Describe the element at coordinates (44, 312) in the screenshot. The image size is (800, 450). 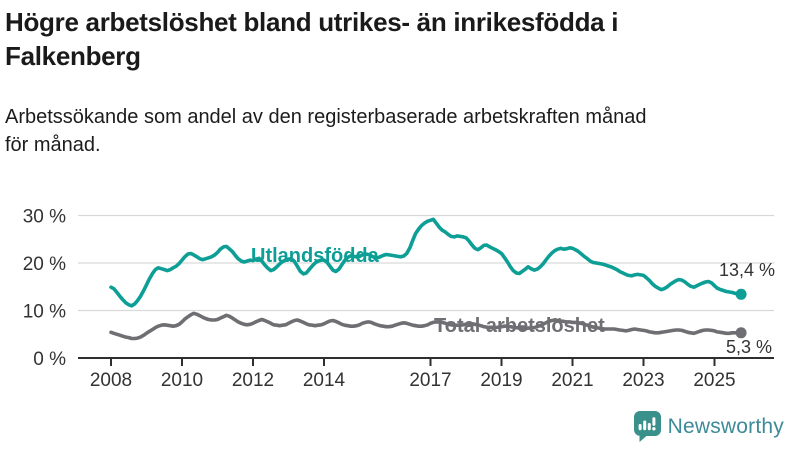
I see `y-tick-label-10: 10 %` at that location.